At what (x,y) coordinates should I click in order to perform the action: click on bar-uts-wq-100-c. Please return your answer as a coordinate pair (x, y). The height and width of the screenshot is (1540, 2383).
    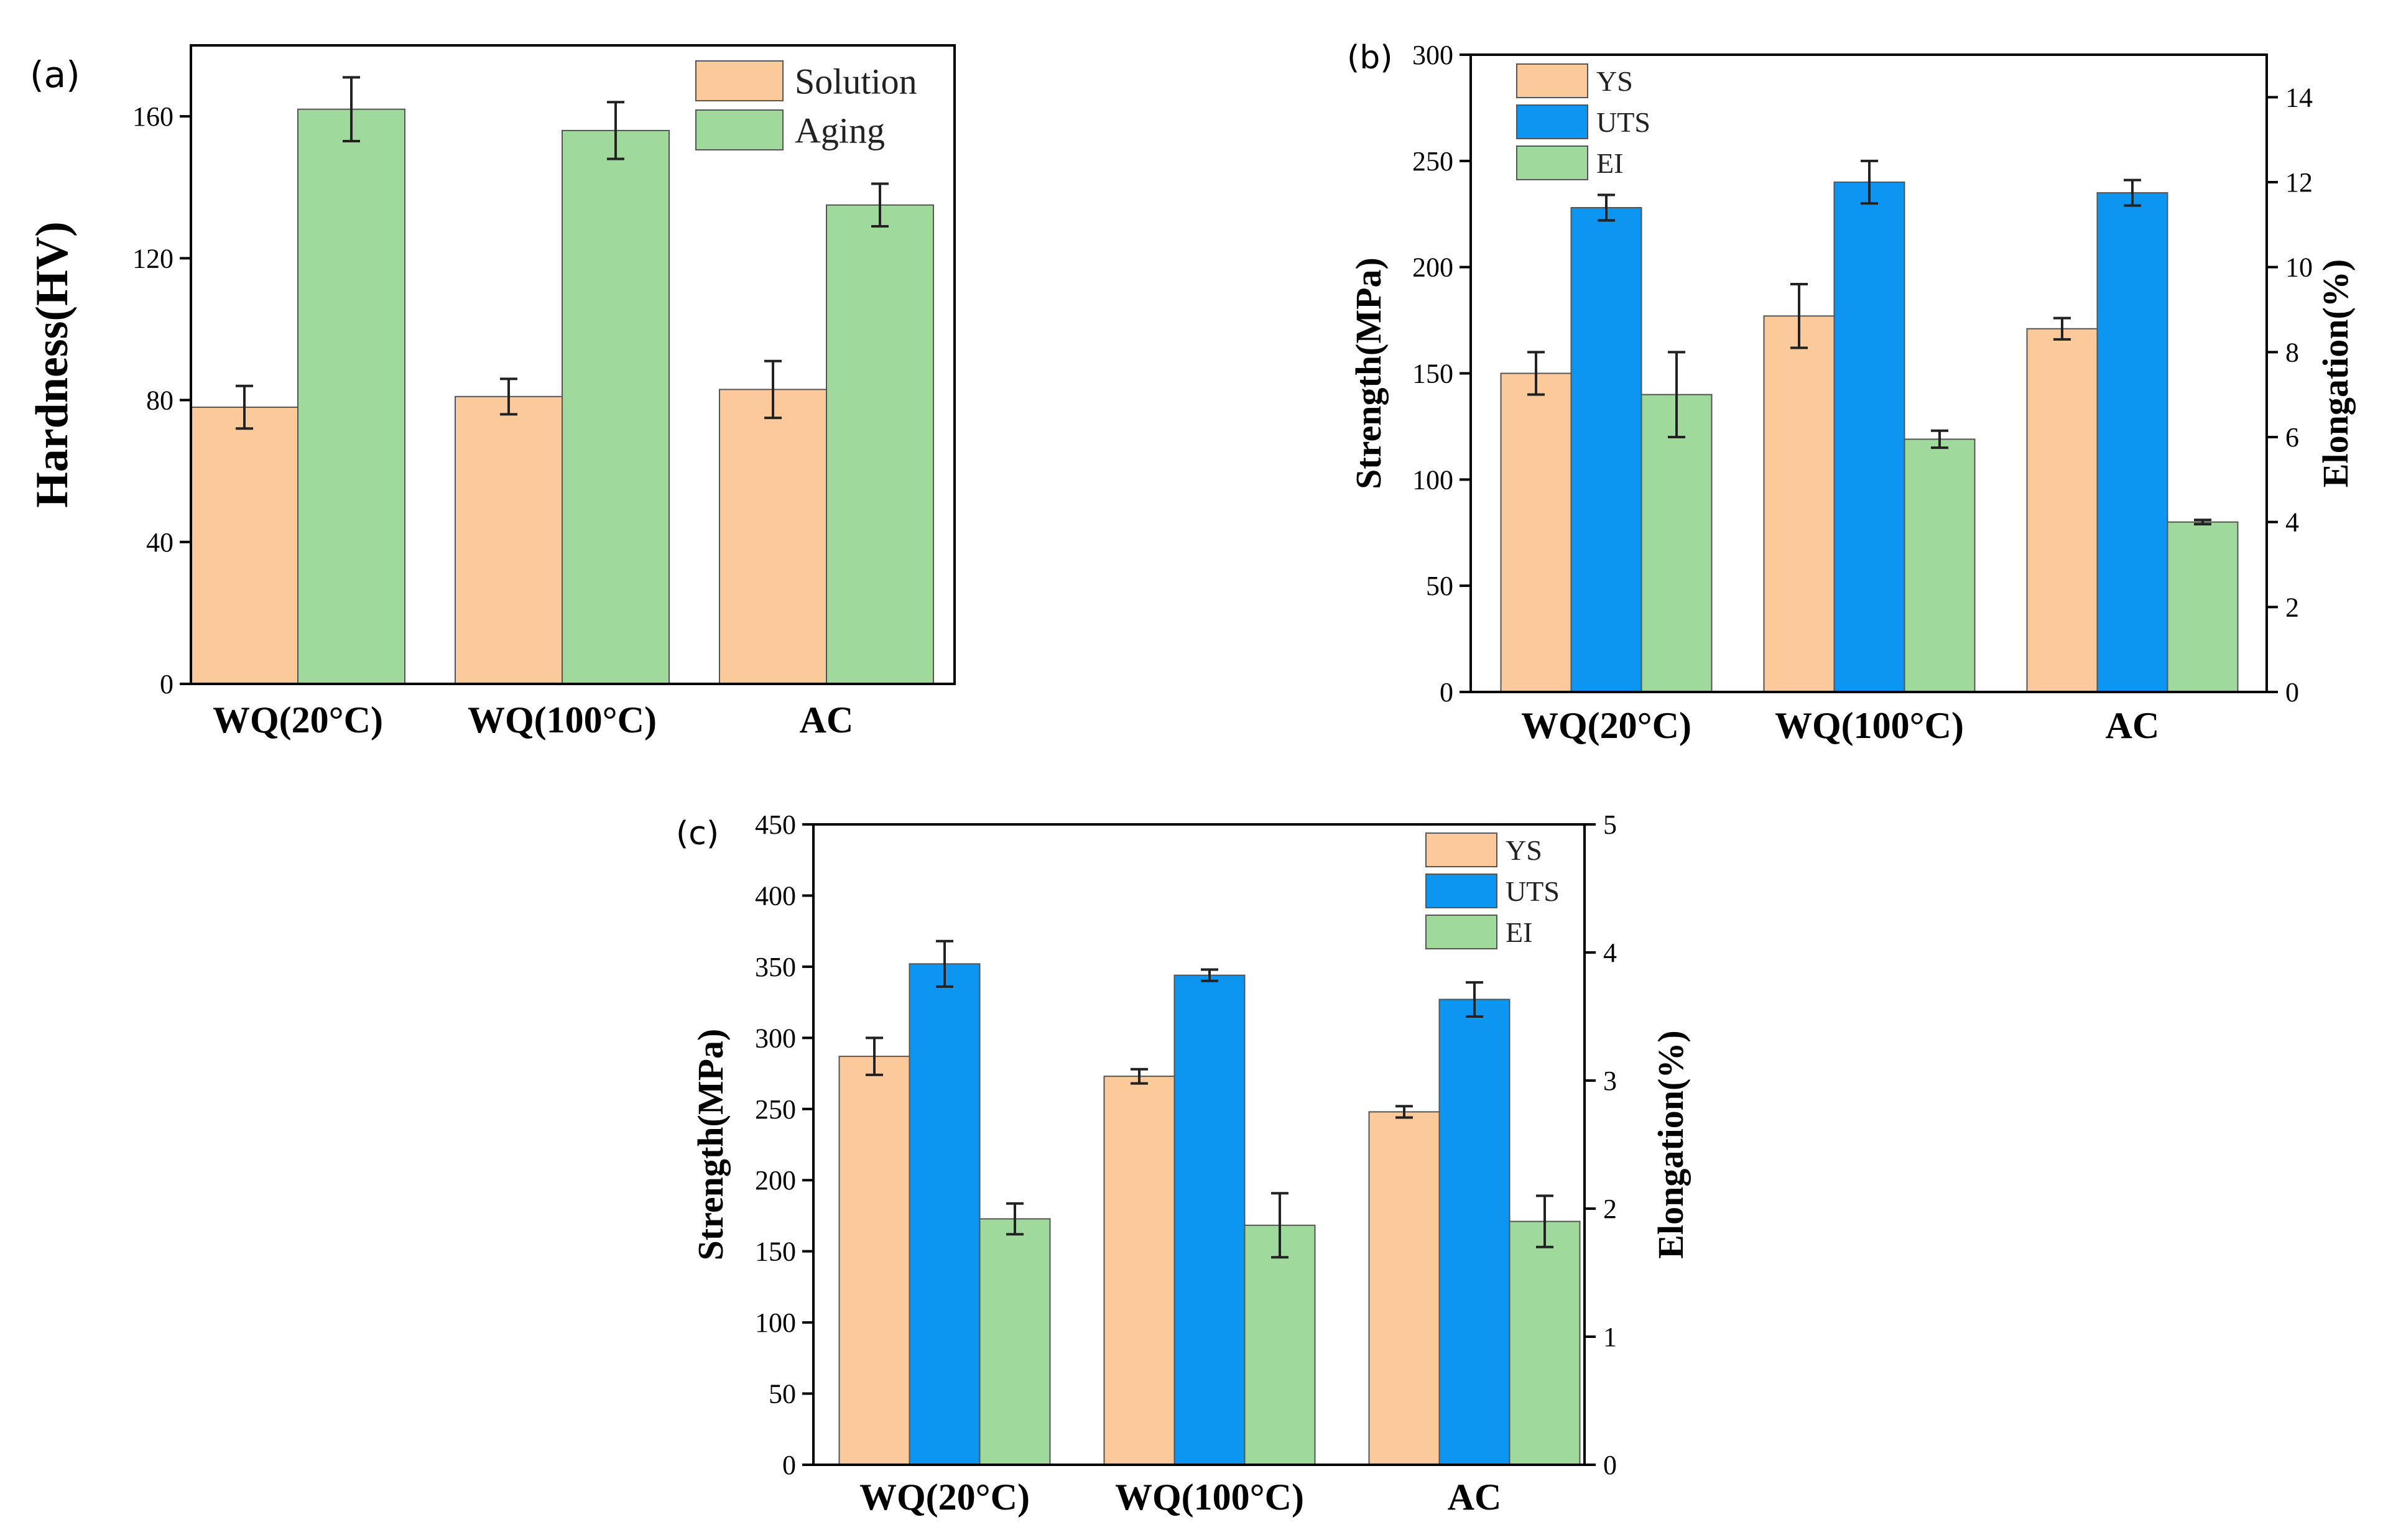
    Looking at the image, I should click on (1209, 1219).